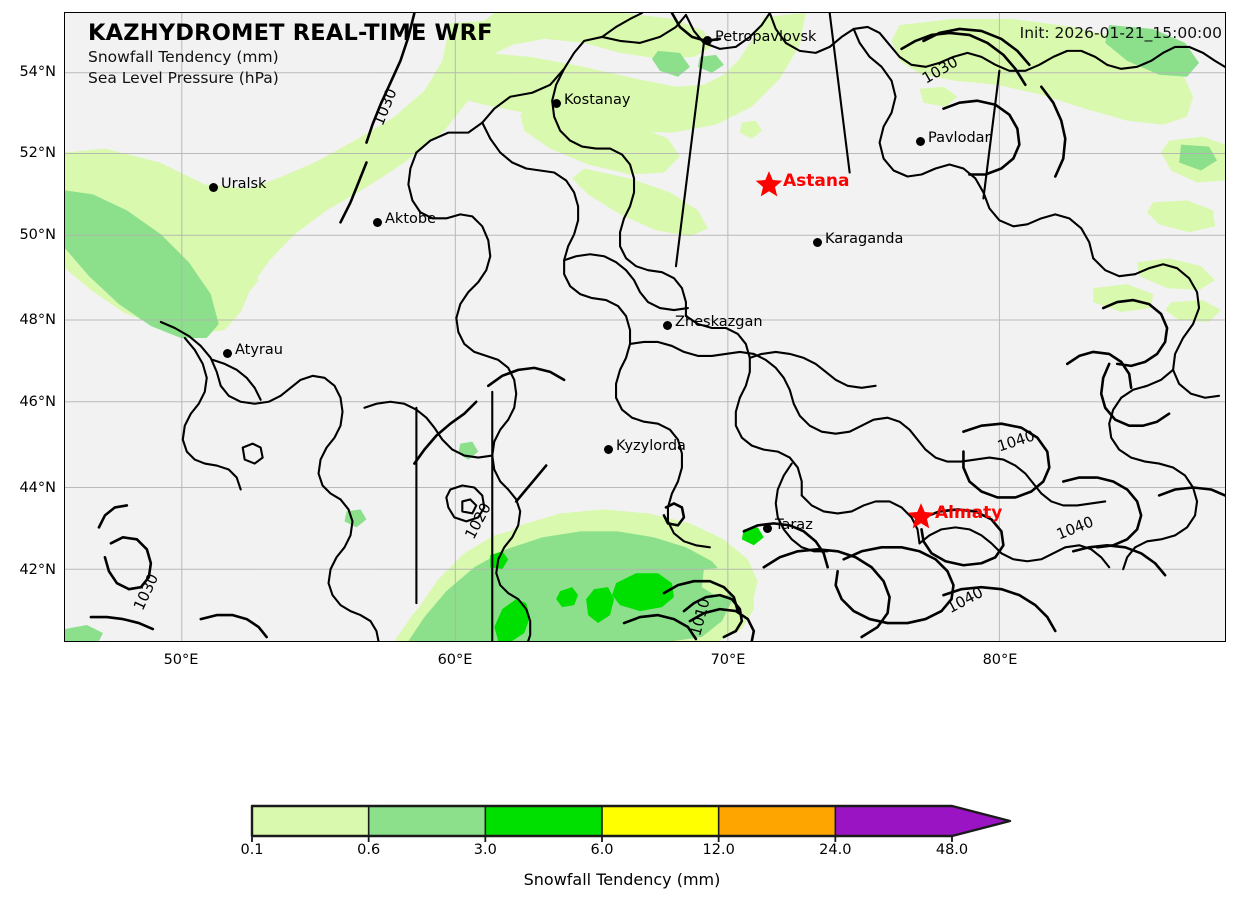 This screenshot has height=905, width=1244. What do you see at coordinates (1119, 560) in the screenshot?
I see `contour-1040-h` at bounding box center [1119, 560].